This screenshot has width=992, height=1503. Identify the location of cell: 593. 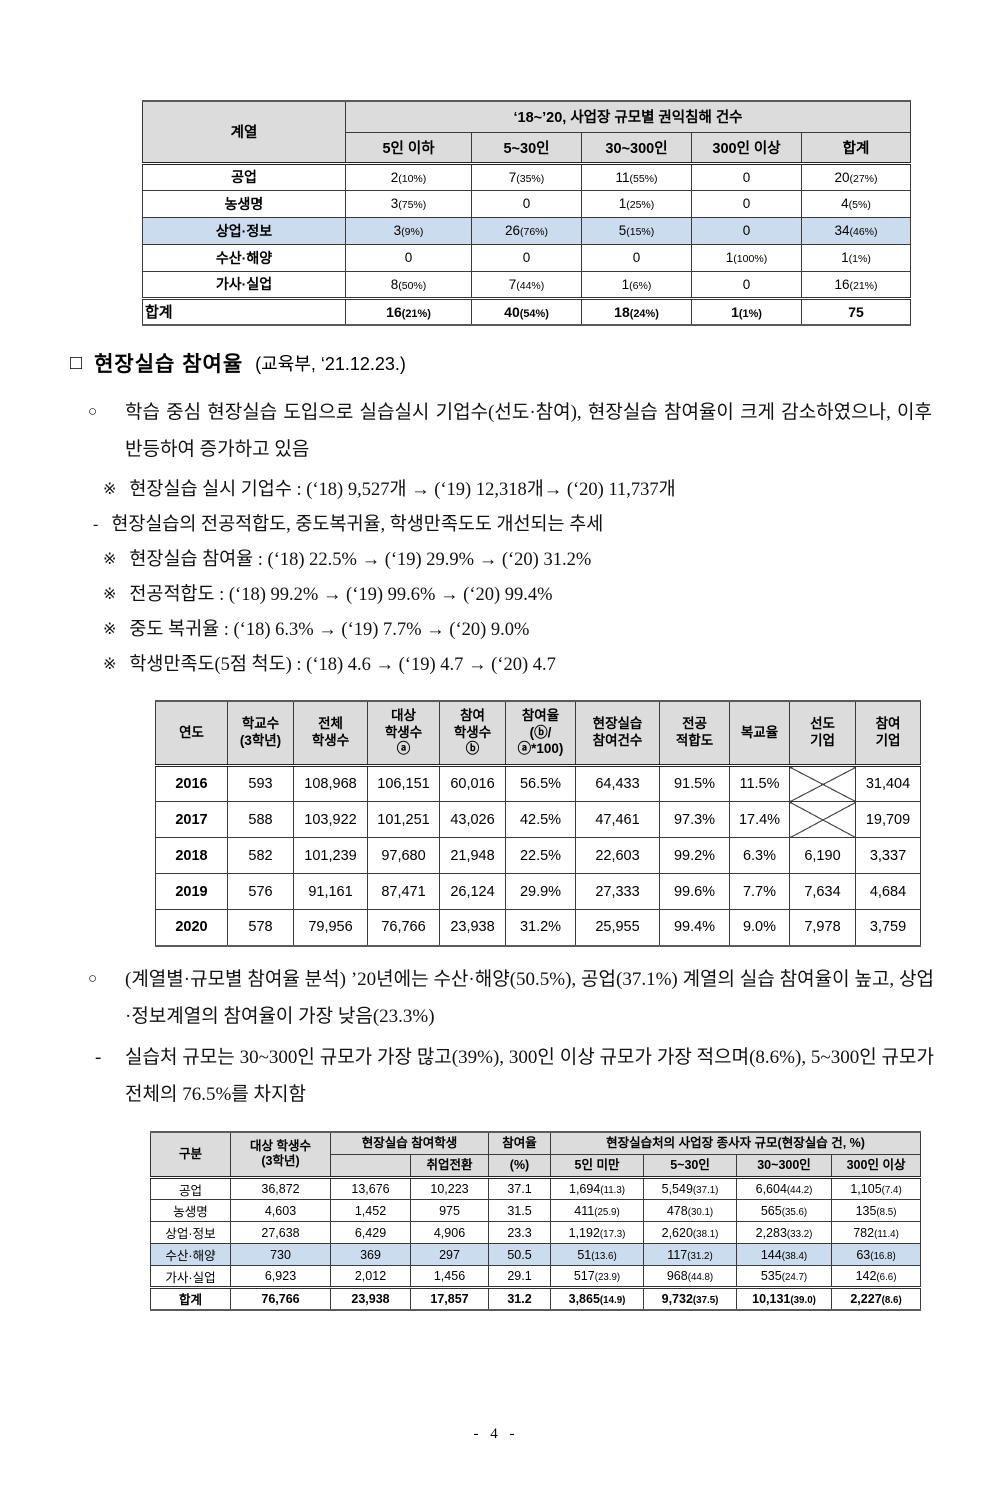
(260, 783).